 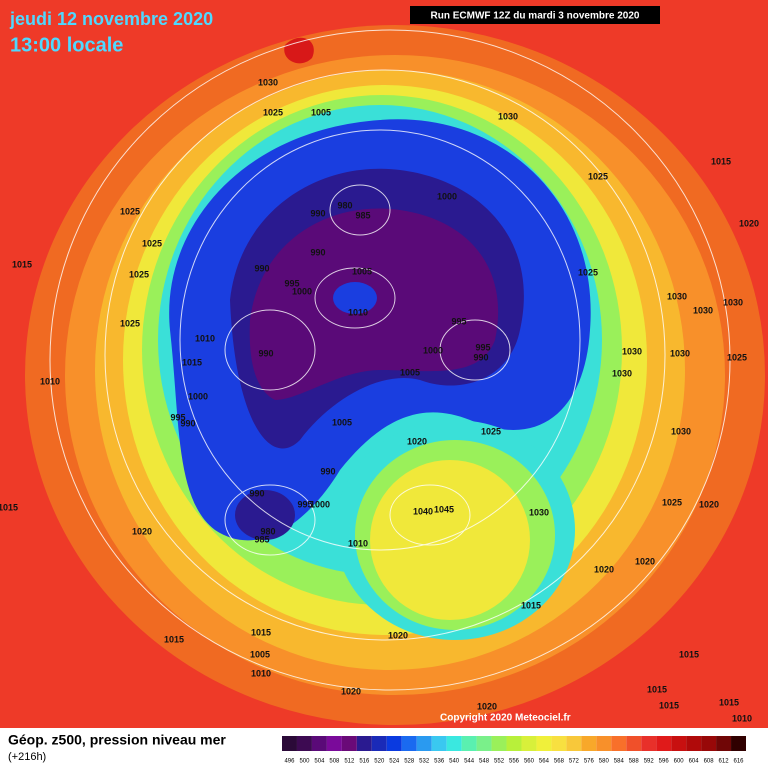 What do you see at coordinates (454, 762) in the screenshot?
I see `legend-label: 540` at bounding box center [454, 762].